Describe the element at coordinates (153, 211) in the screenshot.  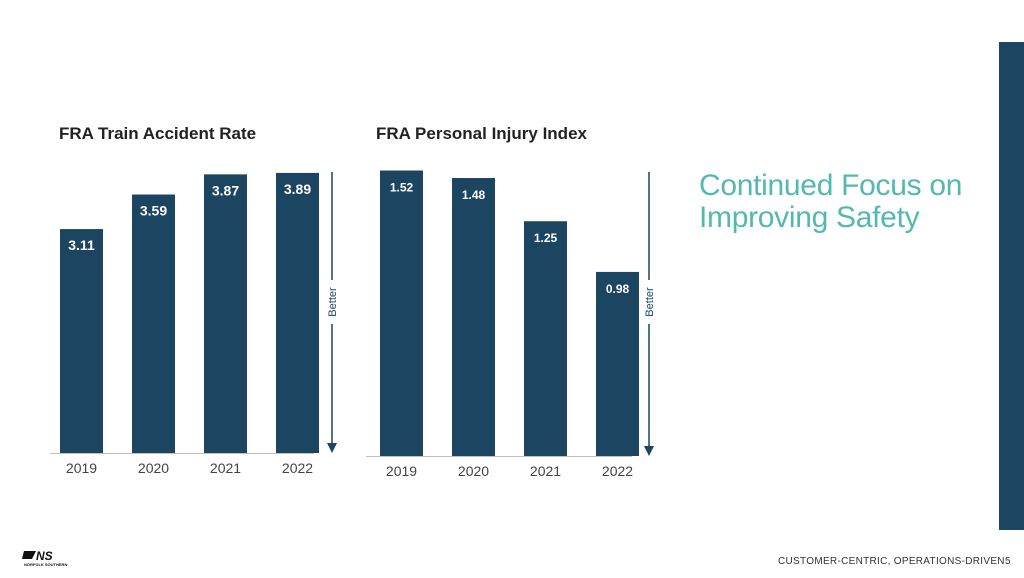
I see `bar-value-label: 3.59` at that location.